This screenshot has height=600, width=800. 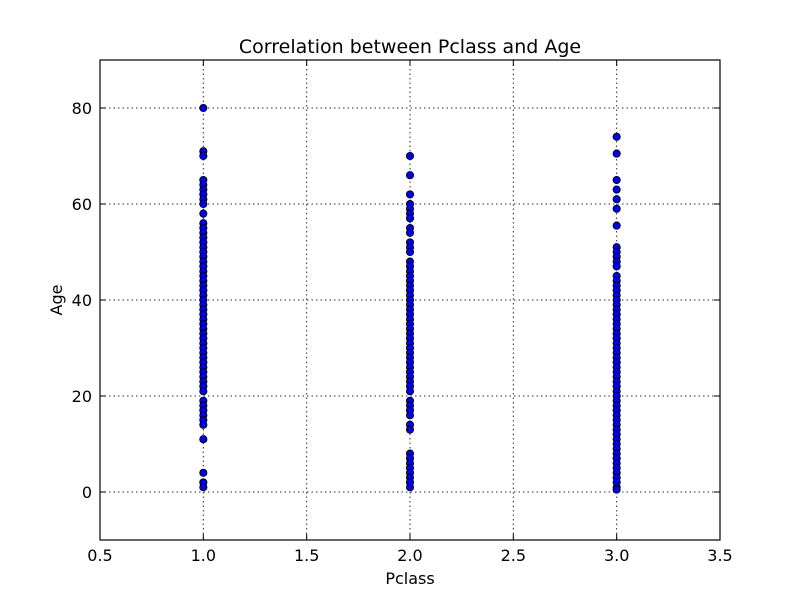 What do you see at coordinates (719, 555) in the screenshot?
I see `x-tick-label: 3.5` at bounding box center [719, 555].